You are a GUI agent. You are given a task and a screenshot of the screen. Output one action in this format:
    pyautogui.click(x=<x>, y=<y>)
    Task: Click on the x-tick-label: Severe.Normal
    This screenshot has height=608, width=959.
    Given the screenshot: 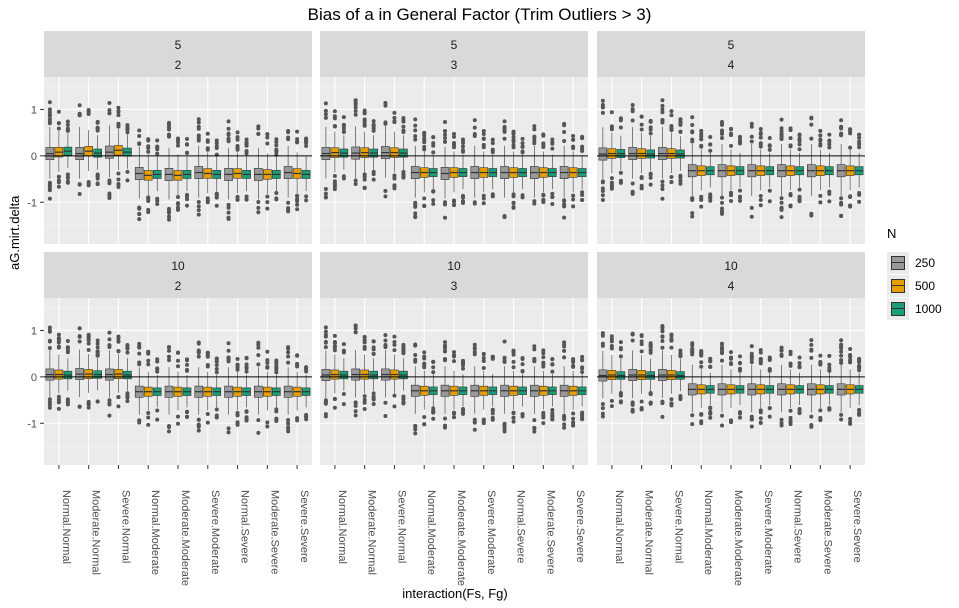 What is the action you would take?
    pyautogui.click(x=678, y=526)
    